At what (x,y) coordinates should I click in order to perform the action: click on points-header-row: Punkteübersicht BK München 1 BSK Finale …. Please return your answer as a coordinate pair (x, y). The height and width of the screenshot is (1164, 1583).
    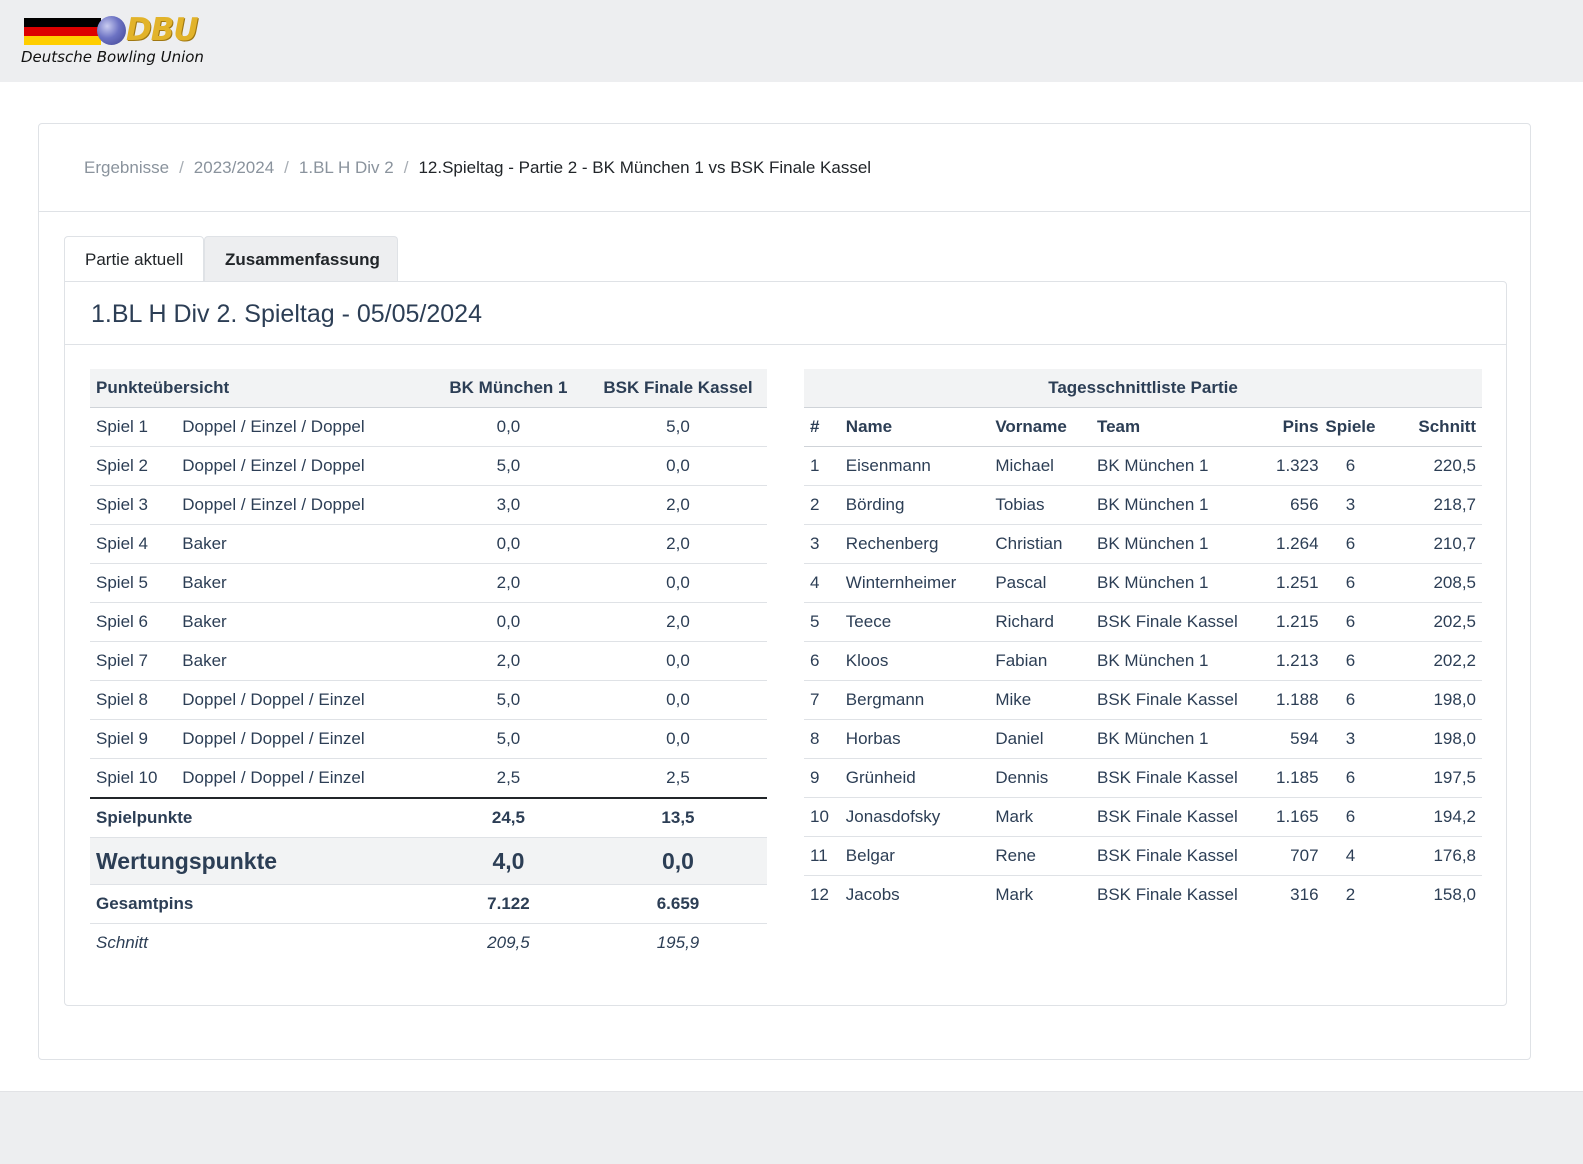
    Looking at the image, I should click on (428, 388).